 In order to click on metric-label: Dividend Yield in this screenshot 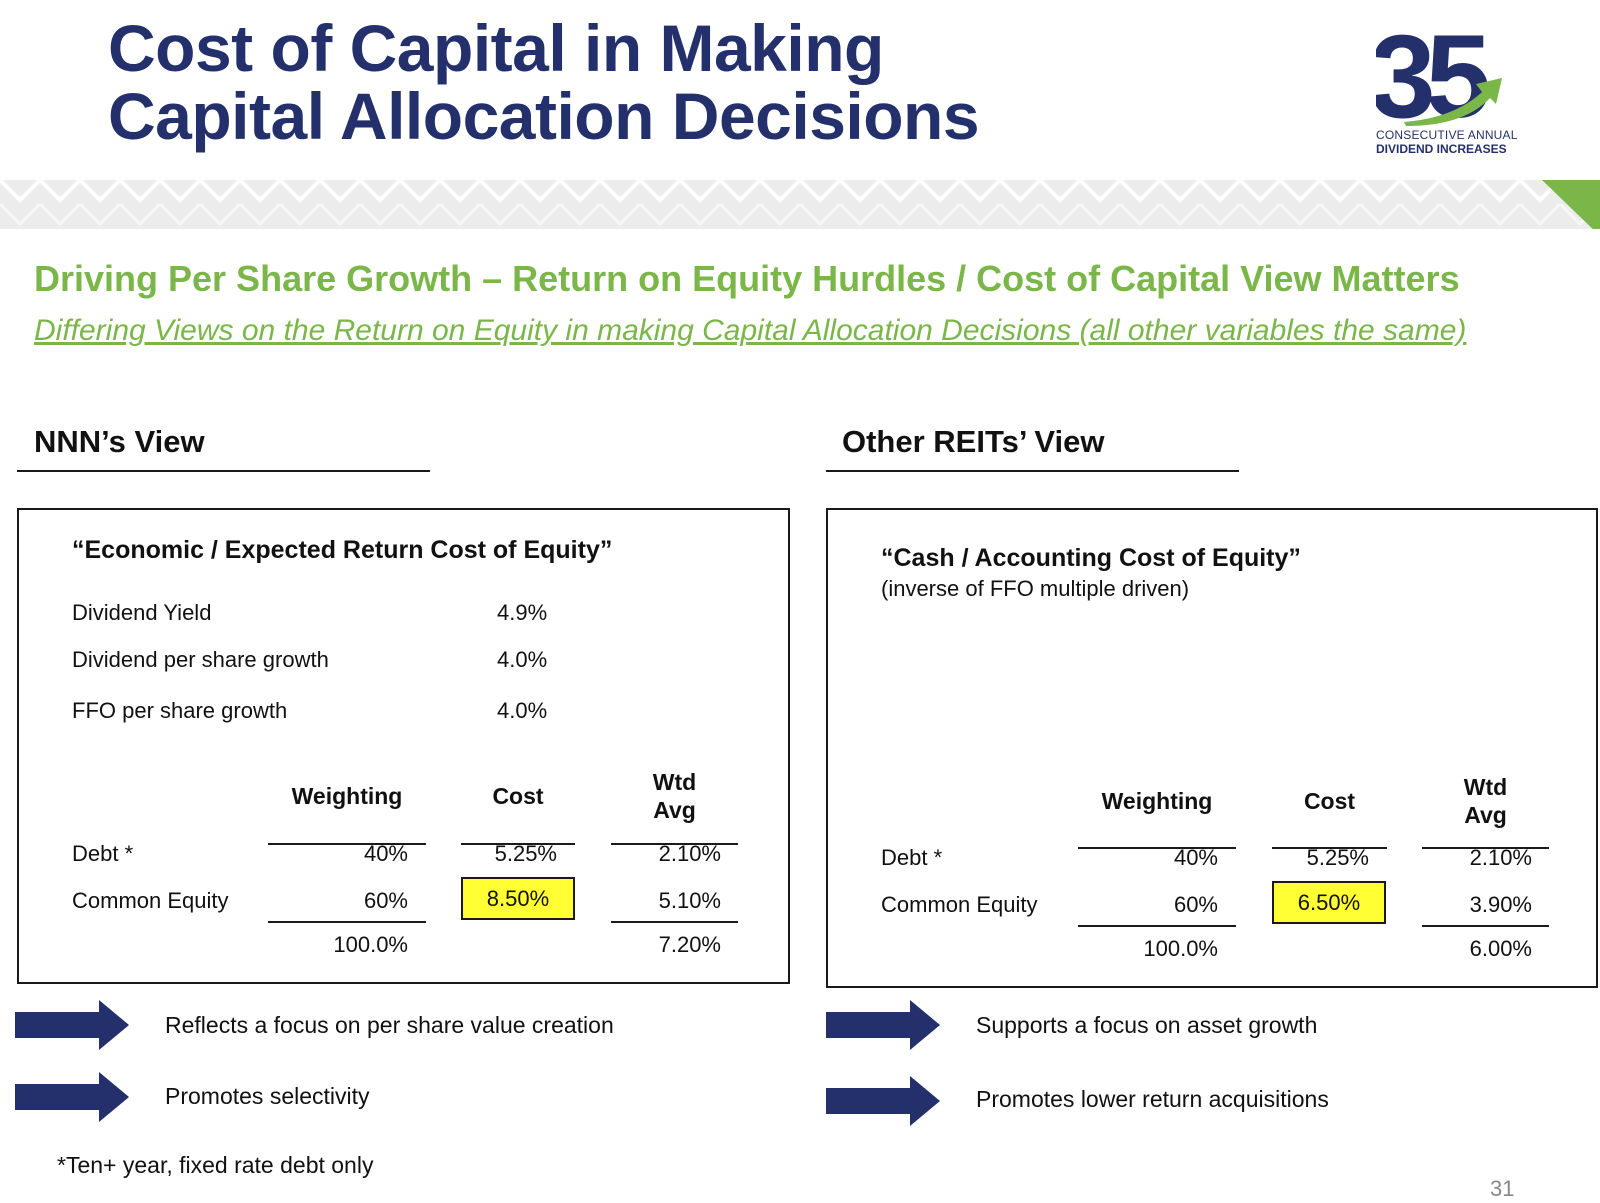, I will do `click(142, 612)`.